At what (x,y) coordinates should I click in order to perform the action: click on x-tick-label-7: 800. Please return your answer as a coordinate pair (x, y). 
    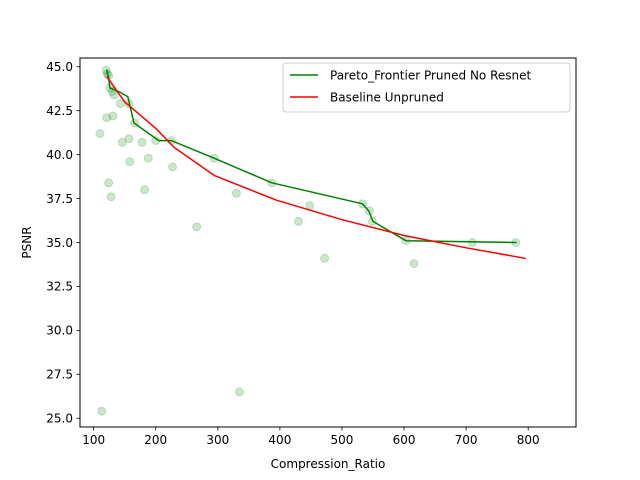
    Looking at the image, I should click on (528, 440).